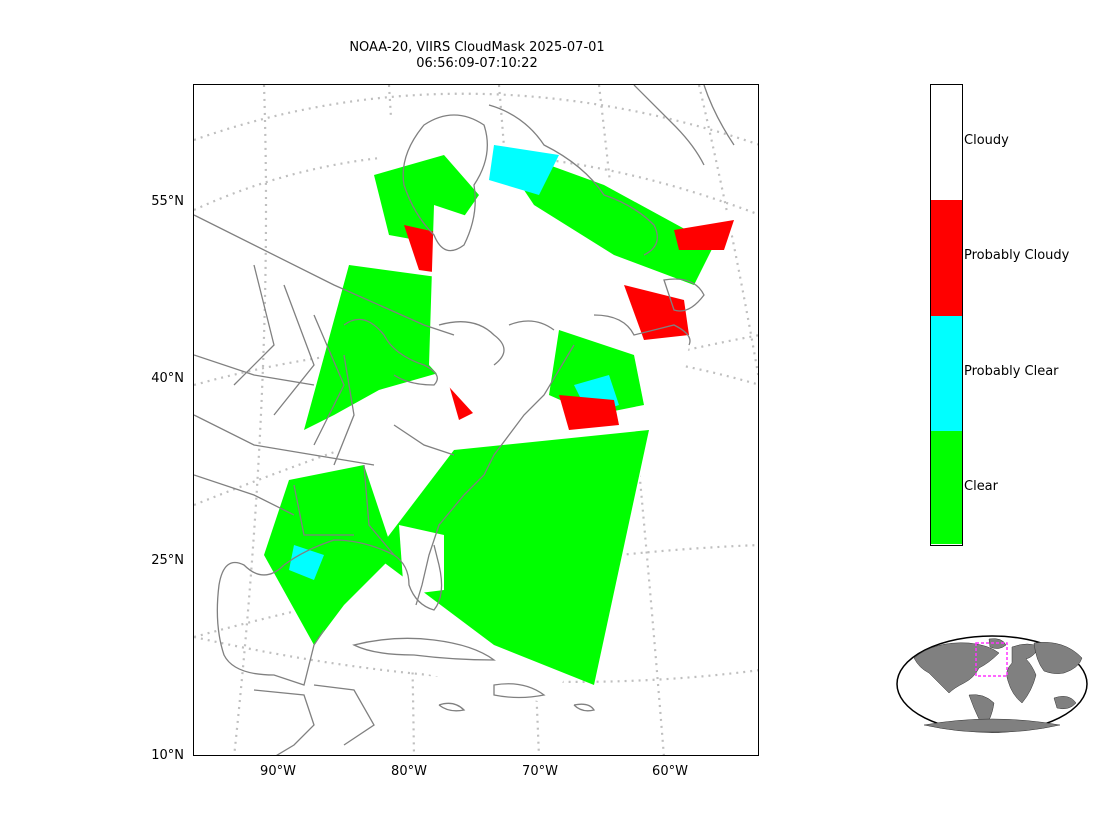 The image size is (1120, 840). I want to click on legend-swatch-probably-clear, so click(946, 373).